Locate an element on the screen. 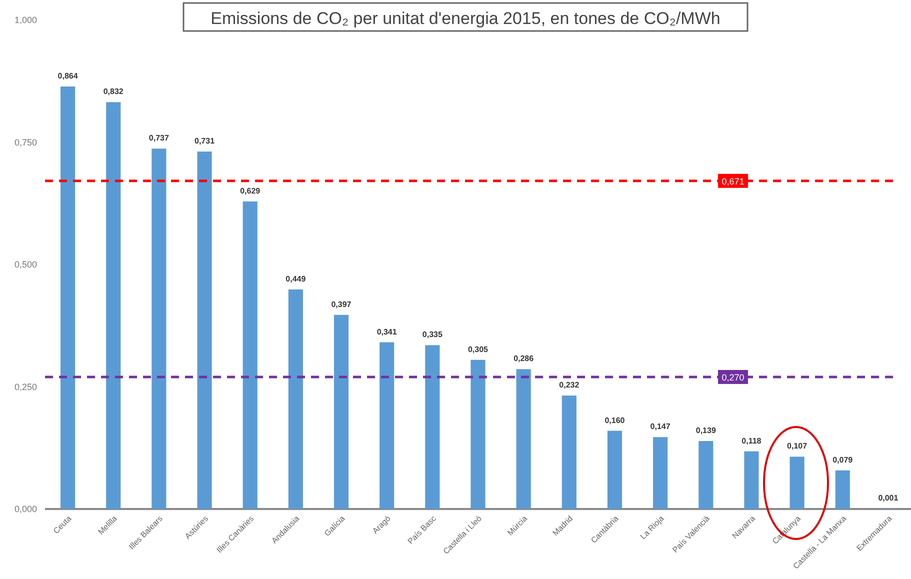 The width and height of the screenshot is (911, 579). data-label: 0,341 is located at coordinates (387, 331).